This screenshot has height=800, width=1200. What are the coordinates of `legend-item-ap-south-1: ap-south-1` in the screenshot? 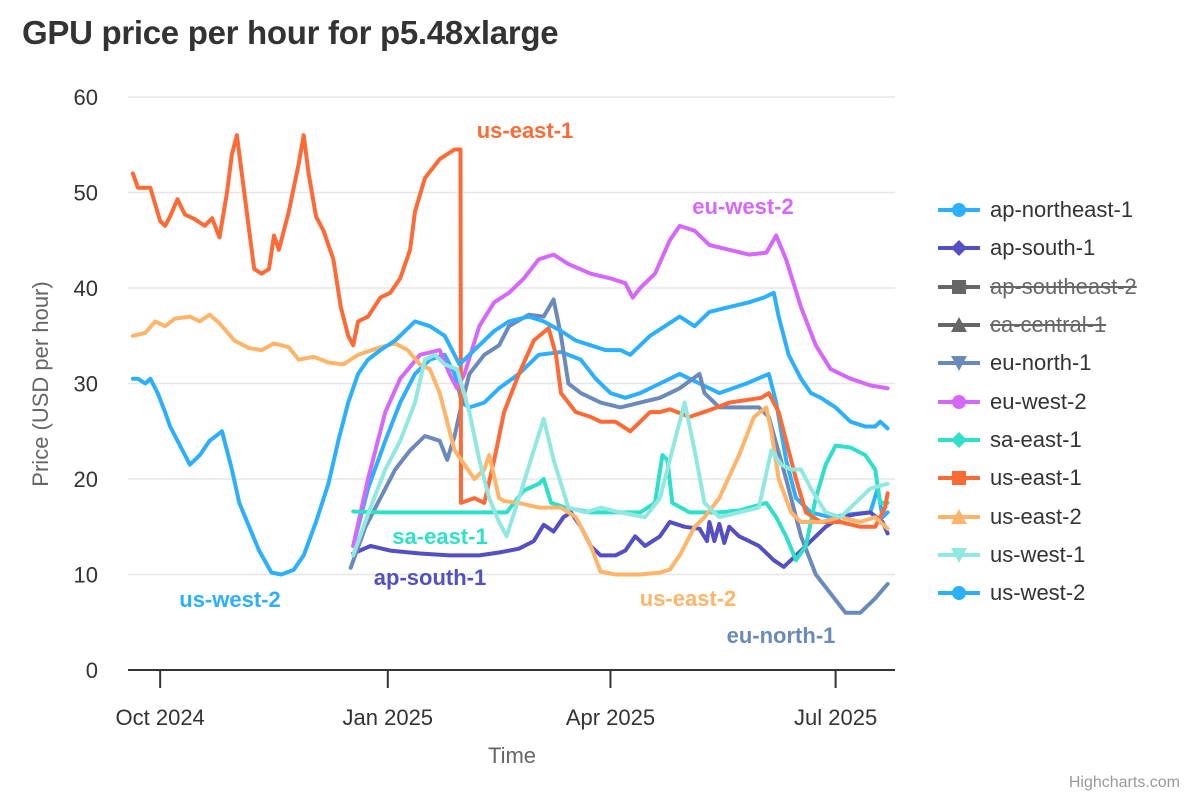 It's located at (1036, 248).